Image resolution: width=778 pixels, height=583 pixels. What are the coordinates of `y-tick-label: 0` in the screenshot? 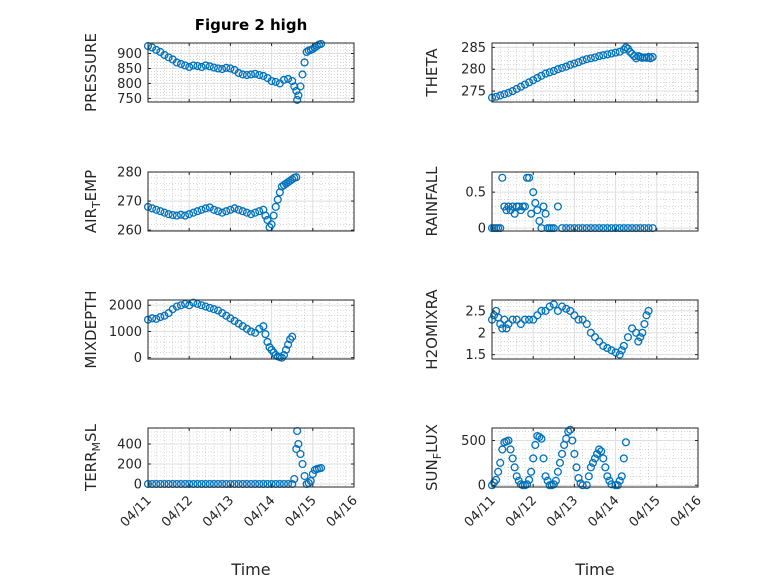 It's located at (138, 485).